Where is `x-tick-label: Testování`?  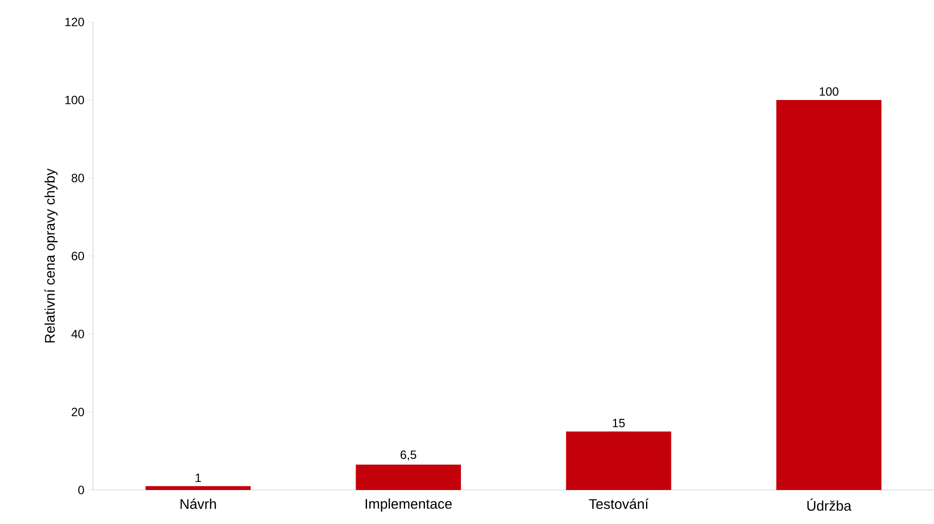 x-tick-label: Testování is located at coordinates (618, 503).